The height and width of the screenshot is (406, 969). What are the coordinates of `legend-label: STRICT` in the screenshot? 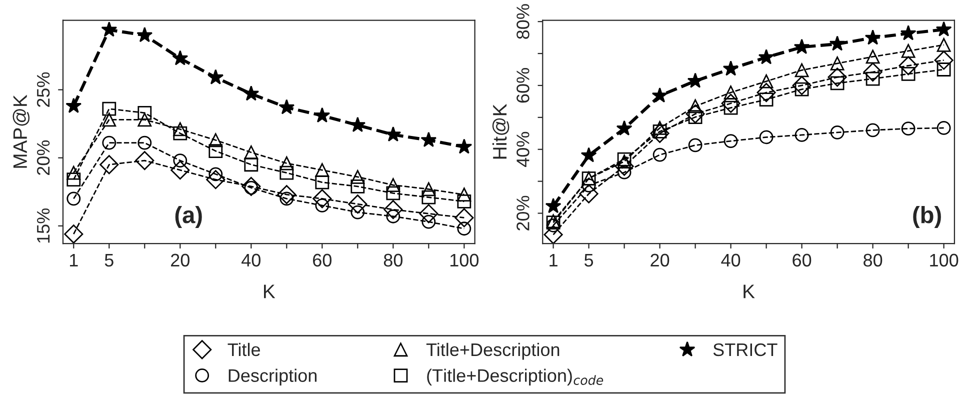 It's located at (745, 349).